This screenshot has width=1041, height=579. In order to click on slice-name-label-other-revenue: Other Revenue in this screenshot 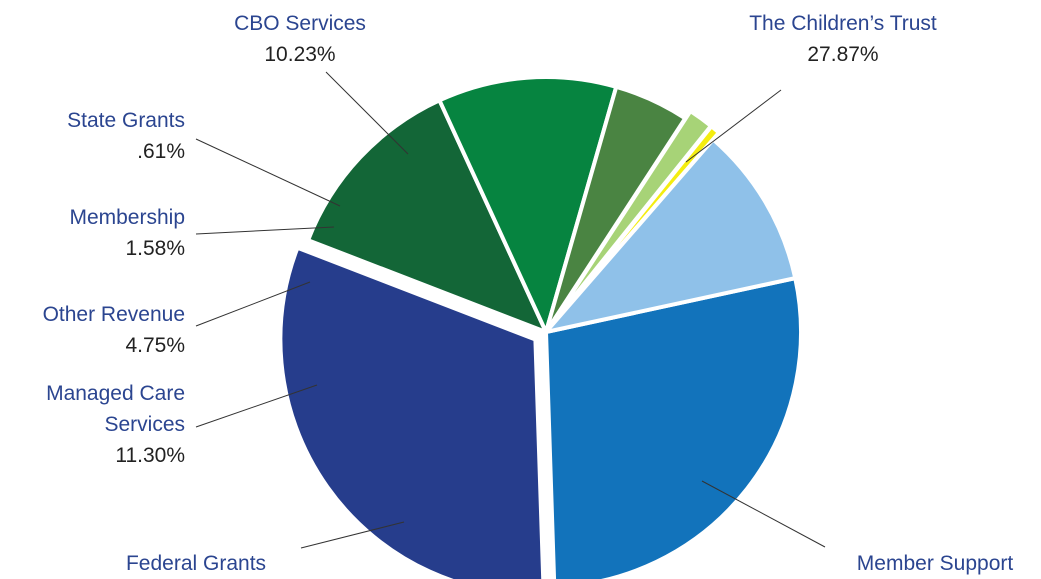, I will do `click(114, 314)`.